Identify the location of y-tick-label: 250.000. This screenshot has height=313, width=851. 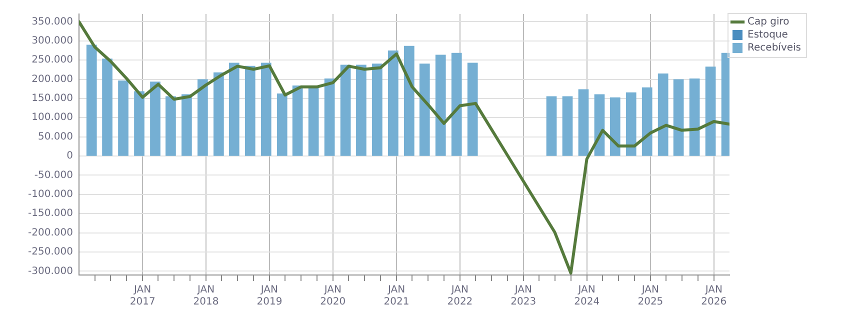
(52, 60).